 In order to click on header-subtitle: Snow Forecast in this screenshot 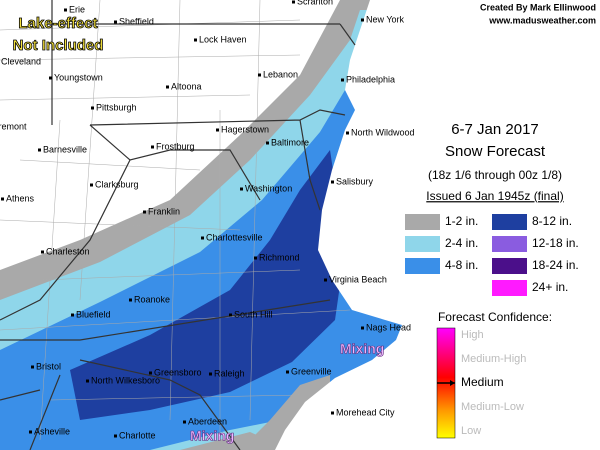, I will do `click(495, 151)`.